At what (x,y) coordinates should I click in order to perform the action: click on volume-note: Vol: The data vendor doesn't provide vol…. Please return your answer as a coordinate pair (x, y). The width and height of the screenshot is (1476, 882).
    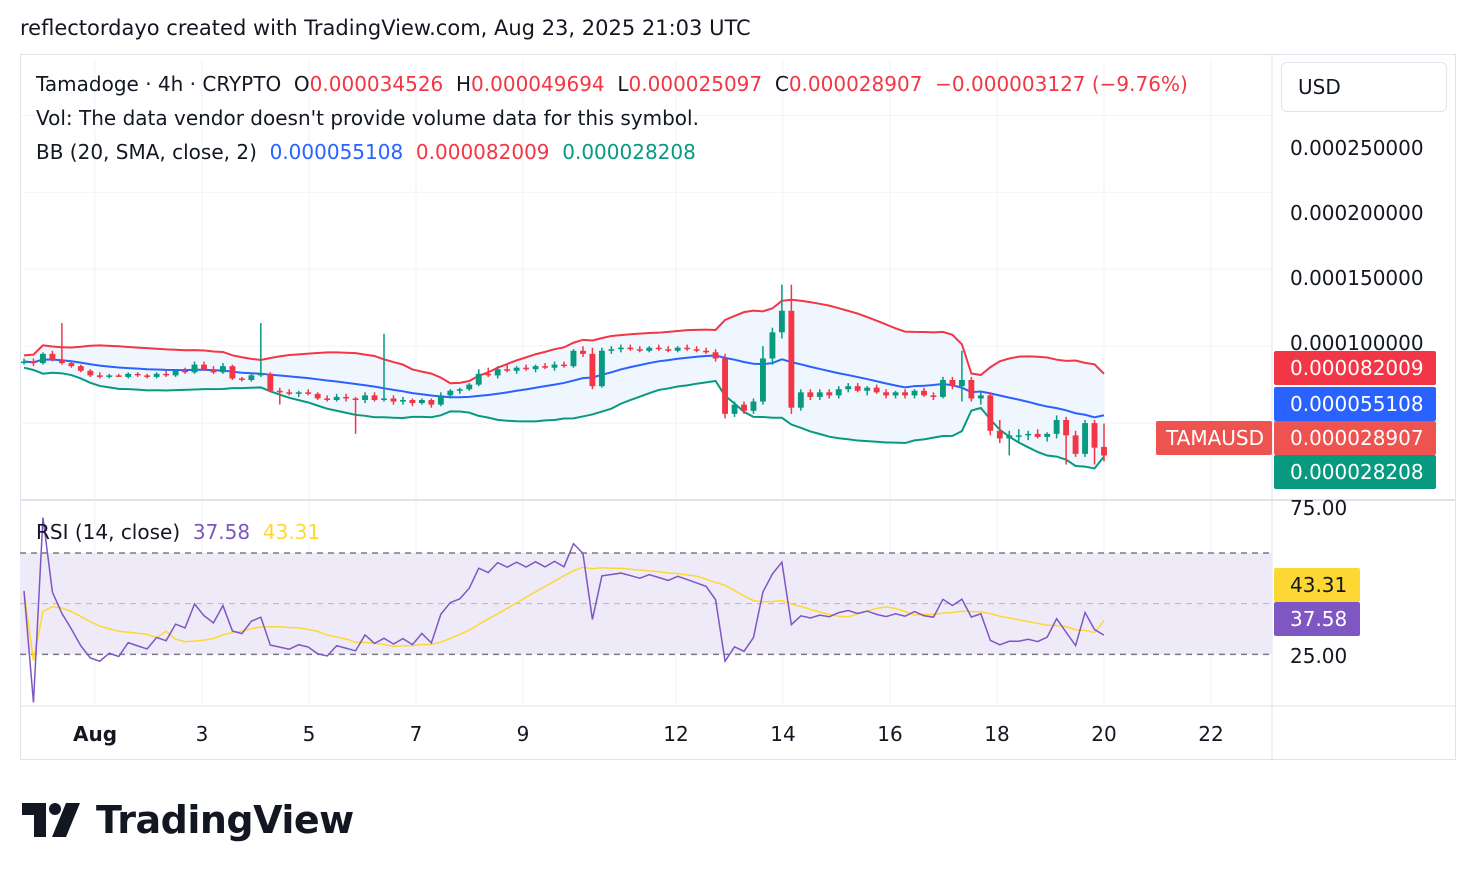
    Looking at the image, I should click on (367, 118).